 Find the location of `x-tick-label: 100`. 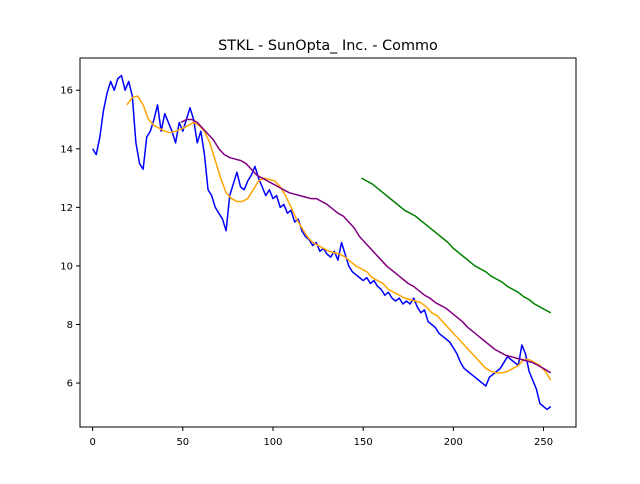

x-tick-label: 100 is located at coordinates (272, 442).